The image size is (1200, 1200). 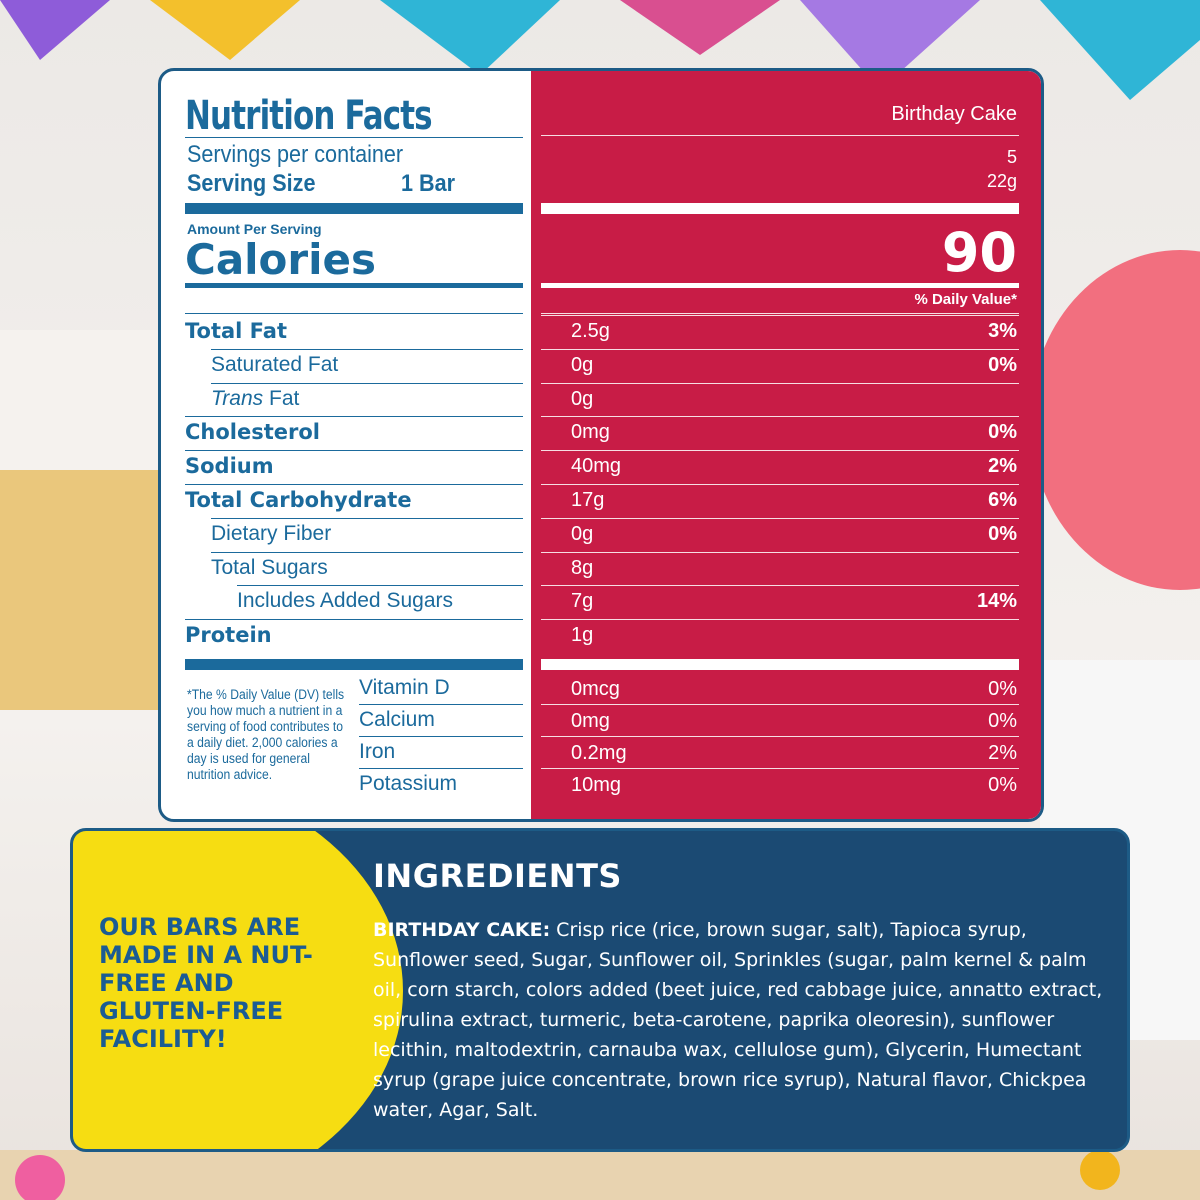 What do you see at coordinates (462, 930) in the screenshot?
I see `ingredients-flavor: BIRTHDAY CAKE:` at bounding box center [462, 930].